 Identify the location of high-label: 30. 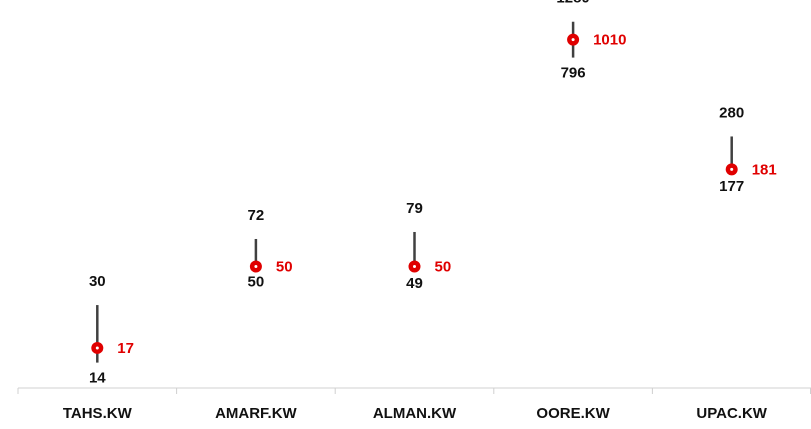
(97, 281).